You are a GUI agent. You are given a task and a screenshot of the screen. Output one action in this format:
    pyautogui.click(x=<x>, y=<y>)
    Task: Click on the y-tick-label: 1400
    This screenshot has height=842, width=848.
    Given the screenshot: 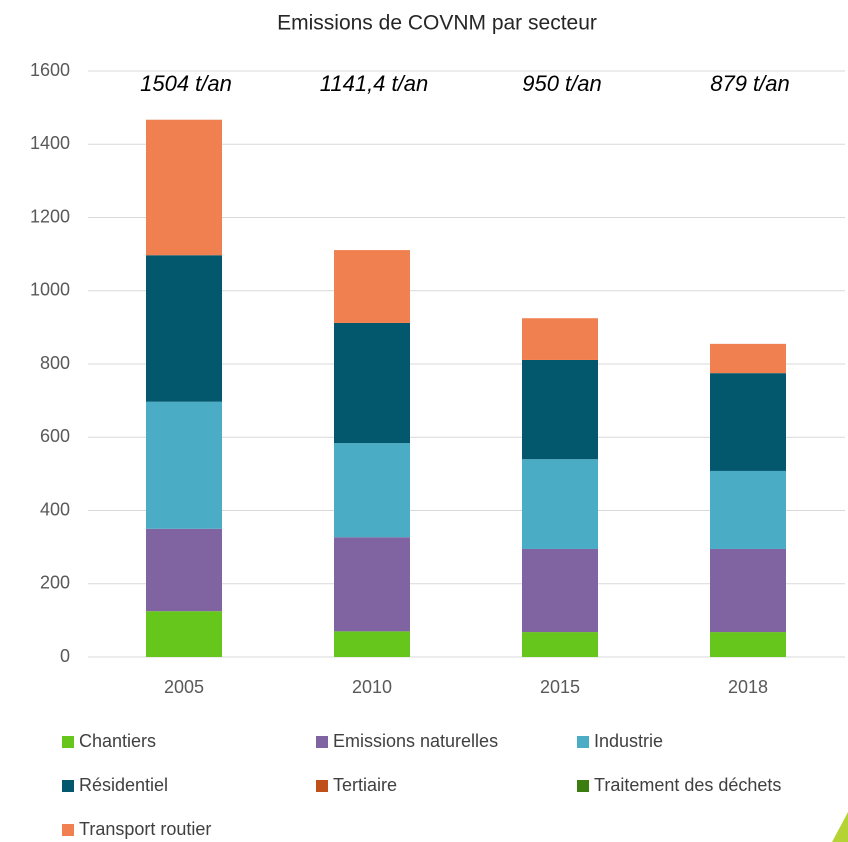 What is the action you would take?
    pyautogui.click(x=50, y=143)
    